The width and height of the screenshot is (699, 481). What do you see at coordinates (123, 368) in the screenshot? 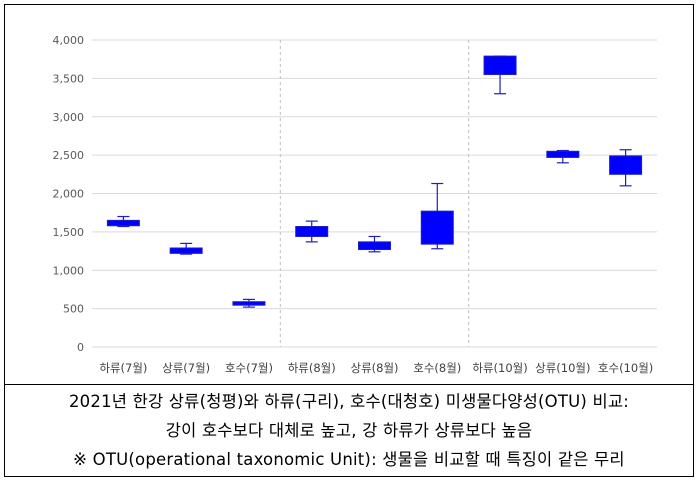
I see `x-category-label: 하류(7월)` at bounding box center [123, 368].